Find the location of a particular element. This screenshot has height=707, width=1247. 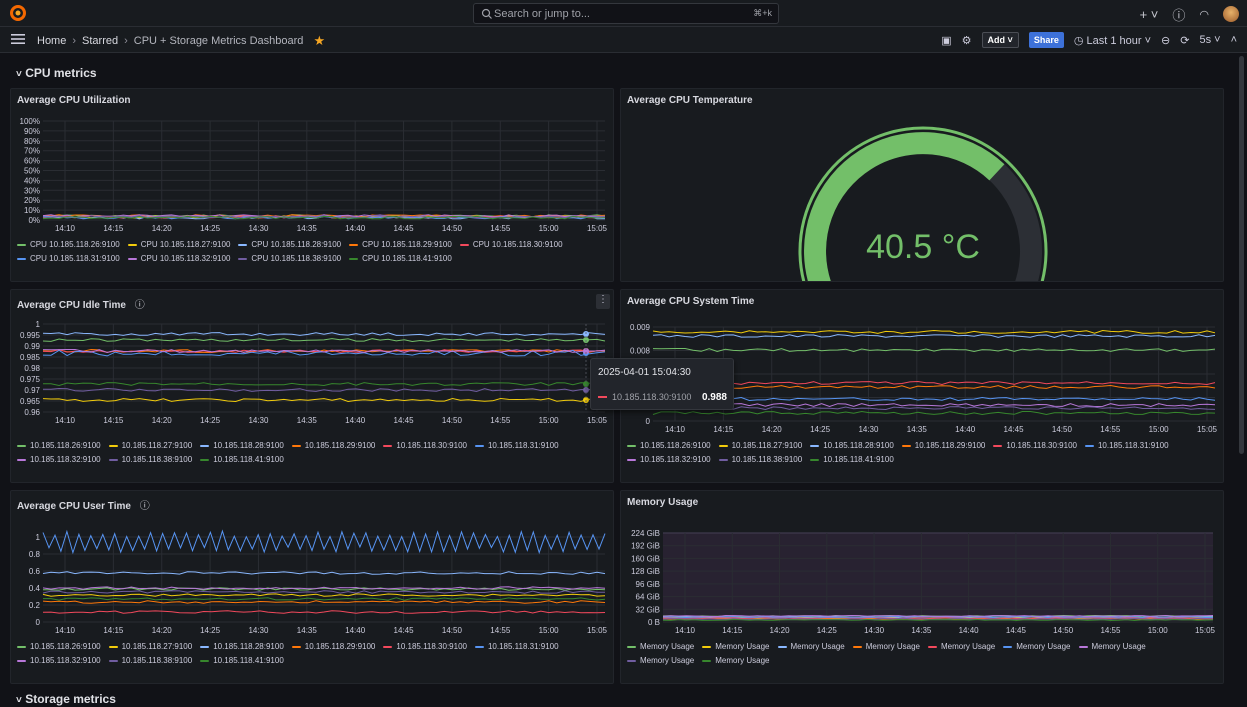

legend-item: CPU 10.185.118.27:9100 is located at coordinates (178, 244).